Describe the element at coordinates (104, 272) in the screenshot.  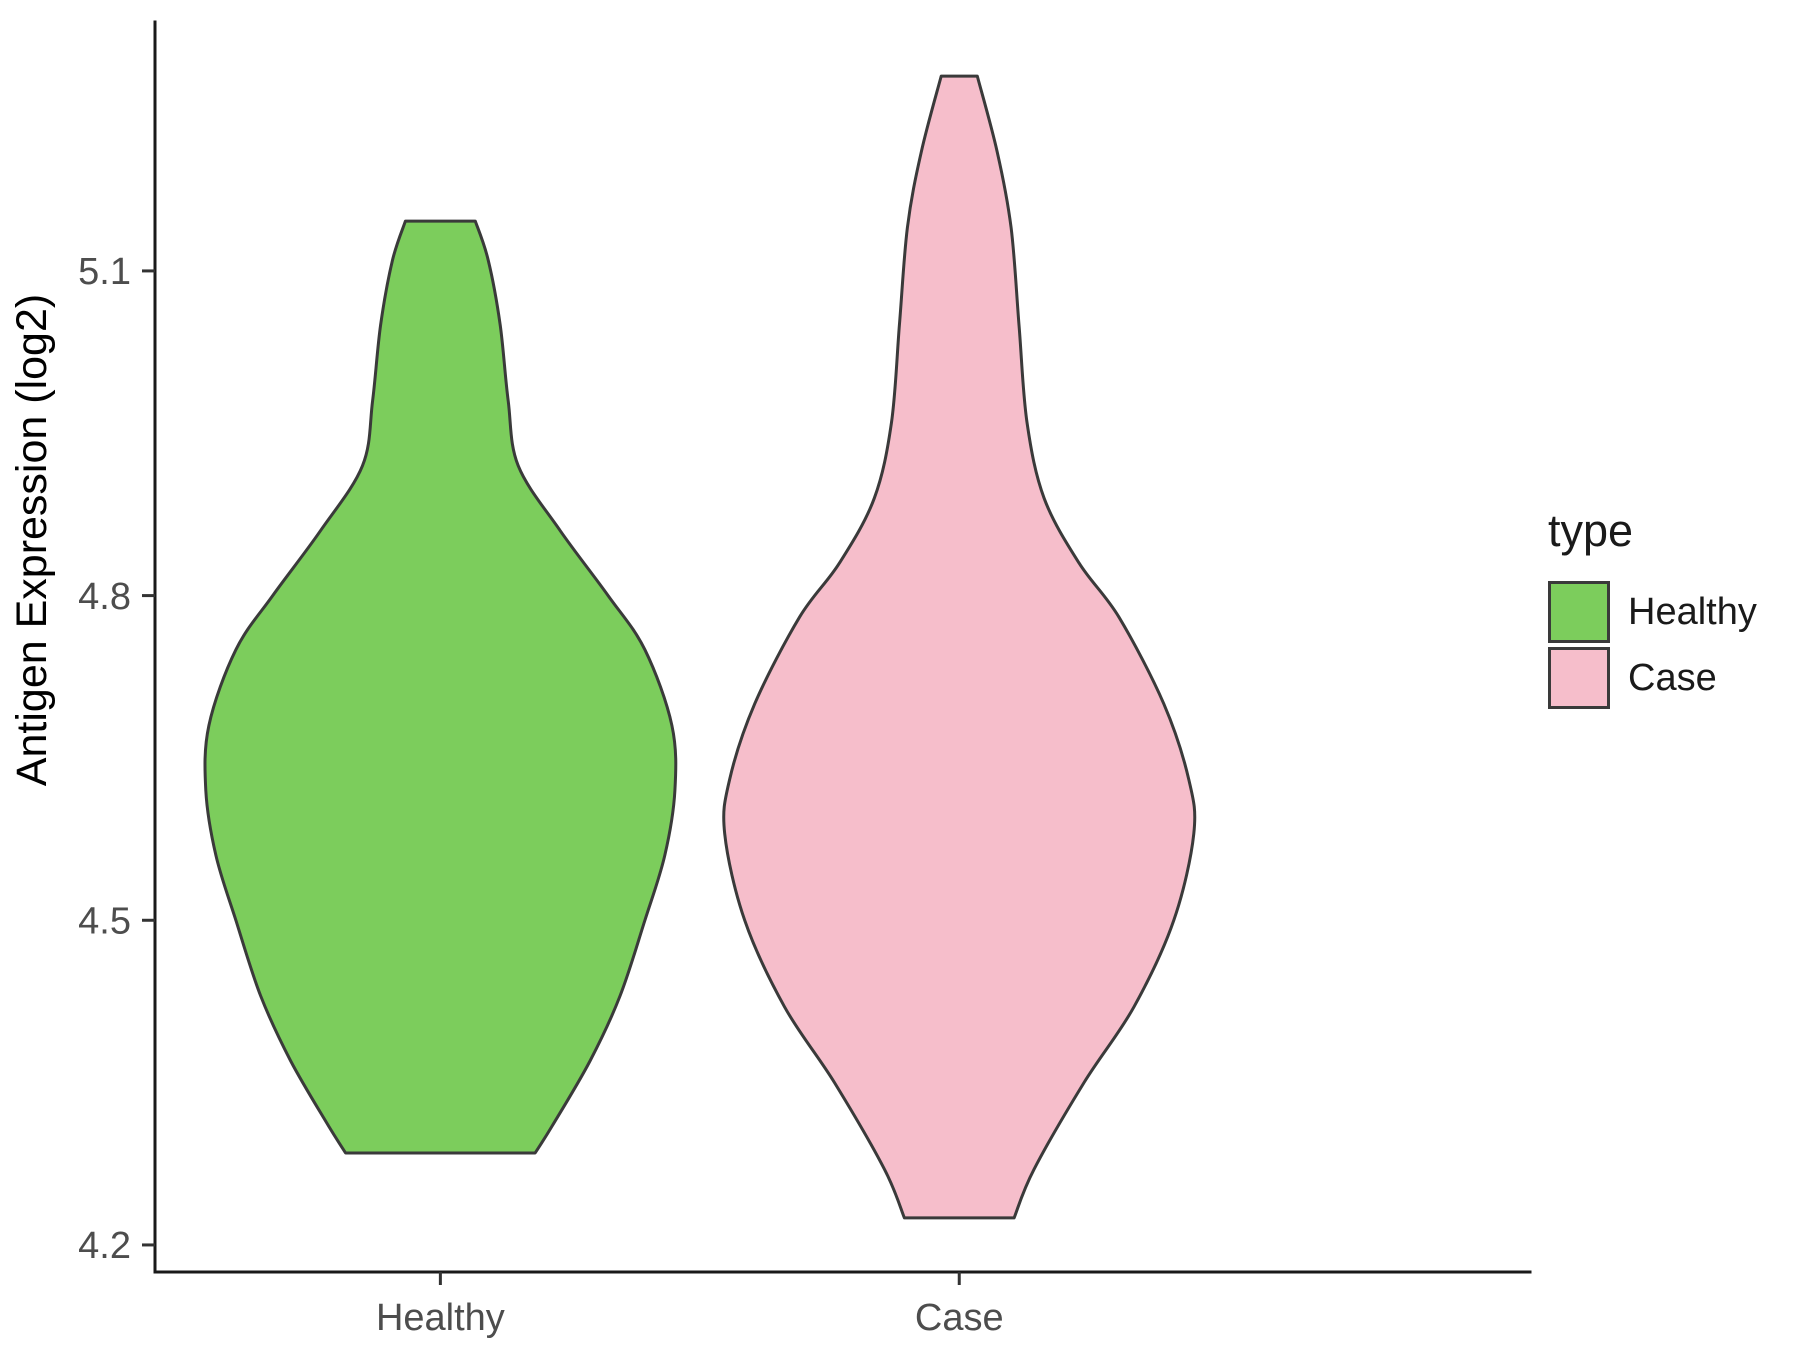
I see `y-tick-label: 5.1` at that location.